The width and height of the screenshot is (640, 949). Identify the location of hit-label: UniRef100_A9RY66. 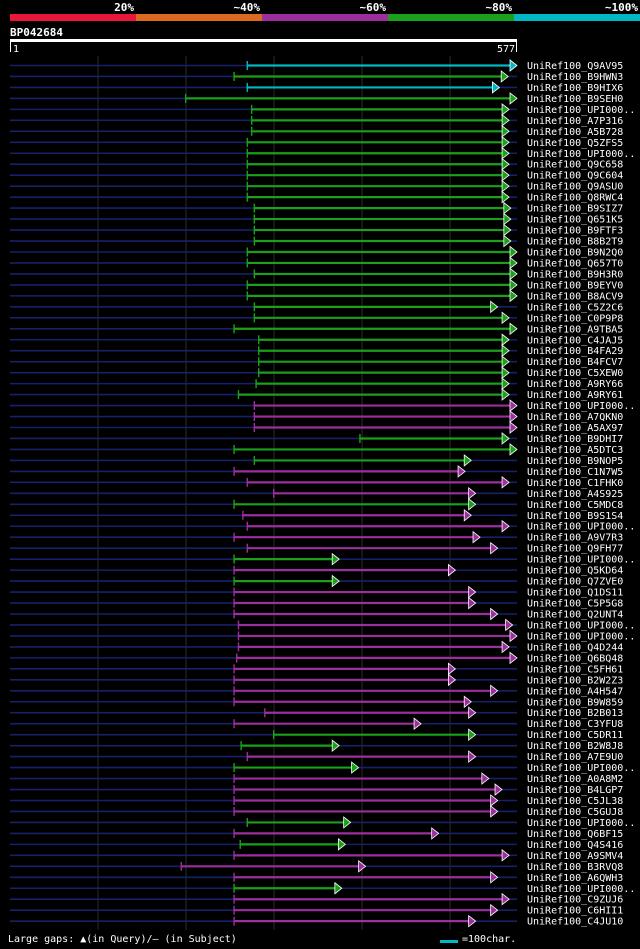
(575, 384).